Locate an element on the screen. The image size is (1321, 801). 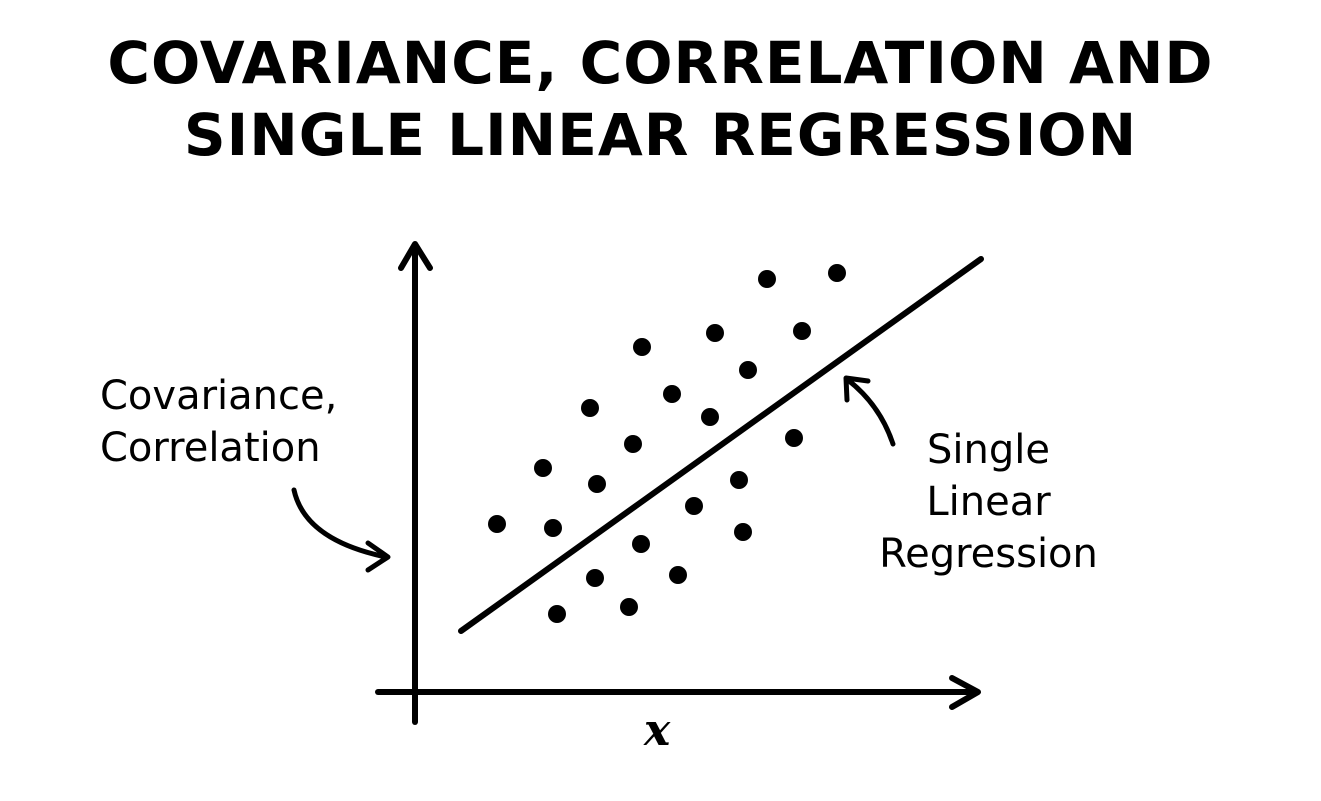
regression-label-line-1: Single is located at coordinates (988, 450).